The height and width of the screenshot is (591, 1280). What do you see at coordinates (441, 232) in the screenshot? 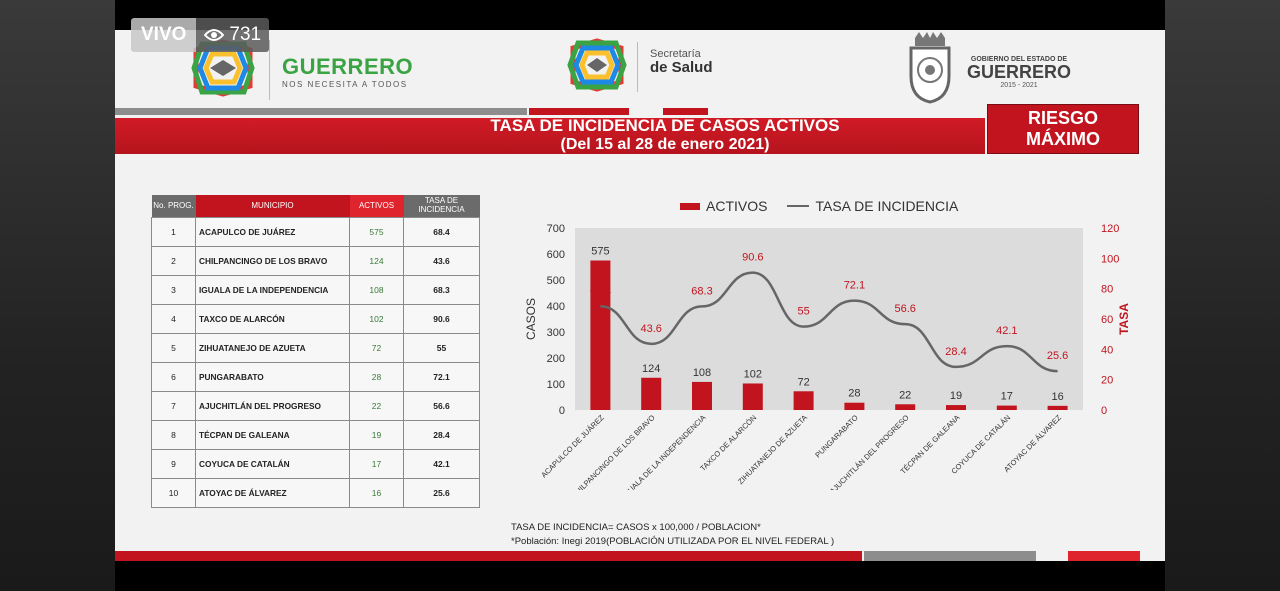
I see `row-tasa: 68.4` at bounding box center [441, 232].